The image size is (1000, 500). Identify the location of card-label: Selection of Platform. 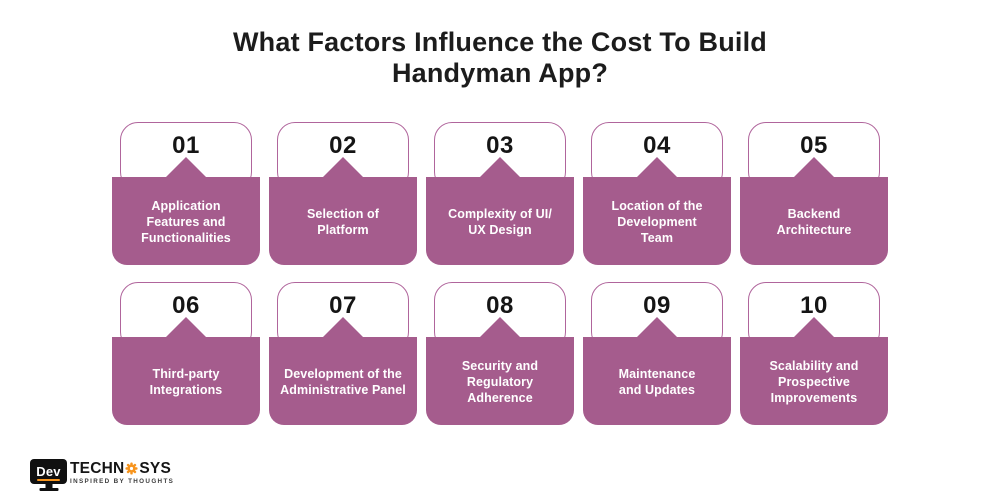
(343, 222).